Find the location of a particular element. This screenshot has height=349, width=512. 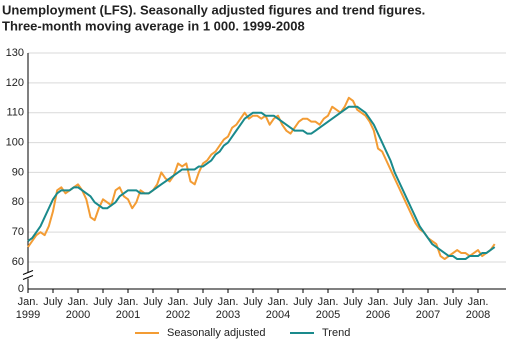

x-year-label: 2006 is located at coordinates (378, 315).